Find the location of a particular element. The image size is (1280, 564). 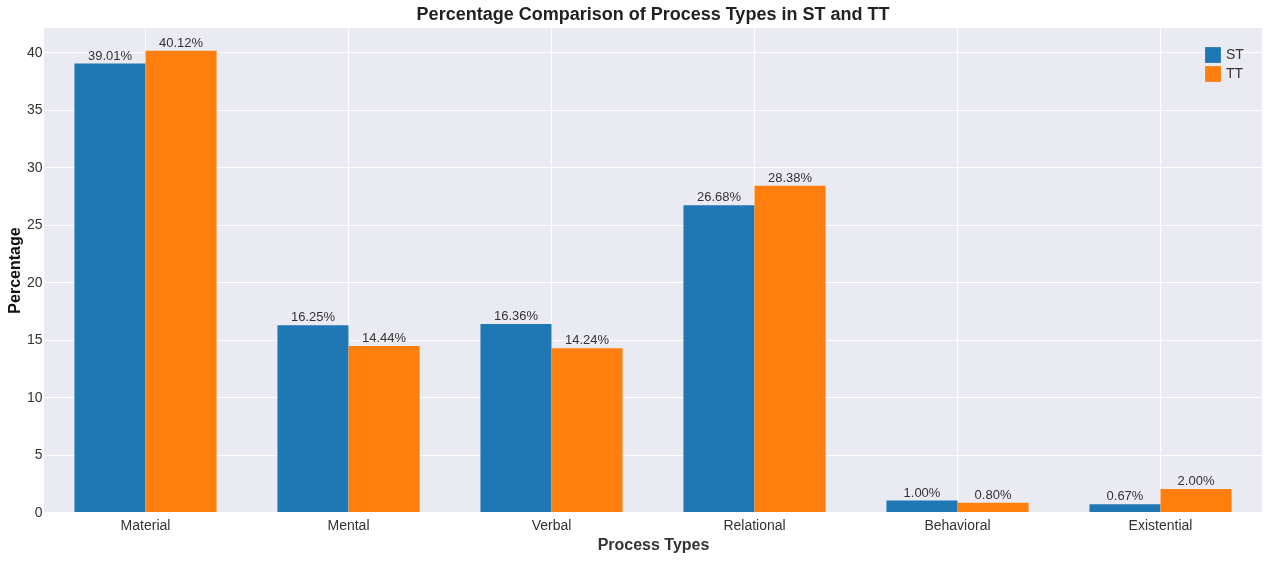

y-tick-label: 15 is located at coordinates (34, 339).